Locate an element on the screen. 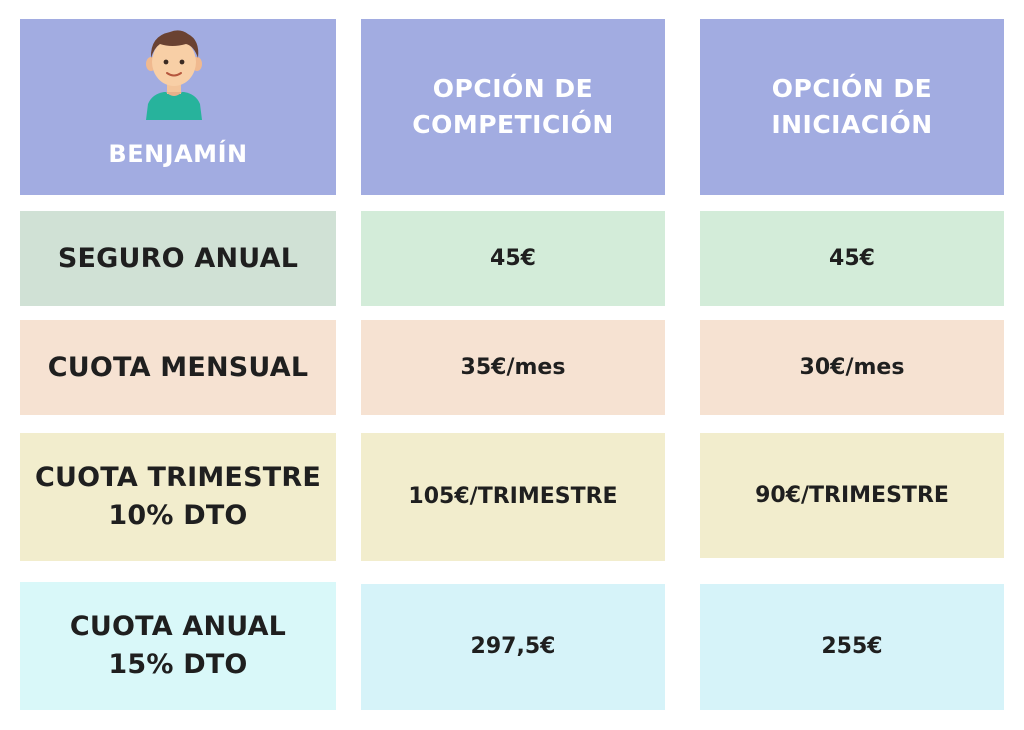  value-mensual-competition-text: 35€/mes is located at coordinates (513, 367).